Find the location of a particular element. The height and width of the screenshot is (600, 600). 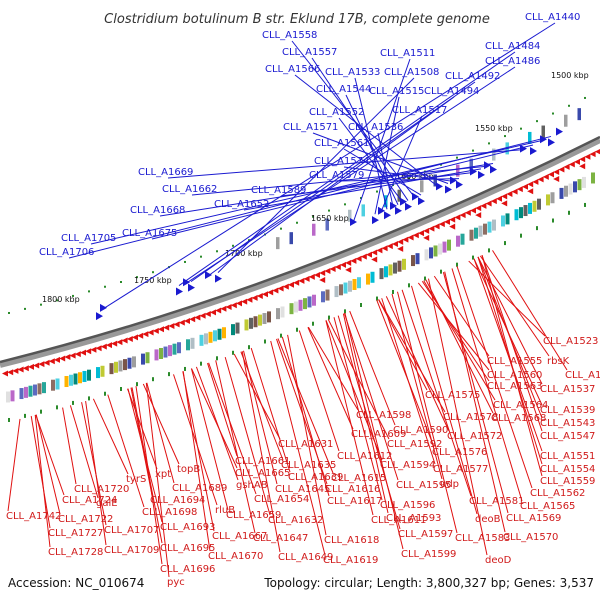

reverse-gene-label: CLL_A1575 is located at coordinates (452, 395).